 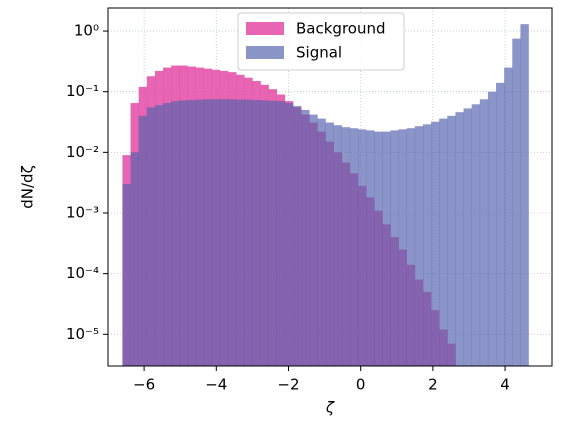 I want to click on legend: Background Signal, so click(x=321, y=41).